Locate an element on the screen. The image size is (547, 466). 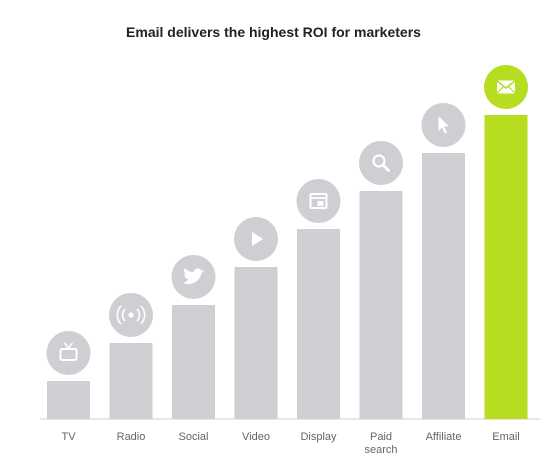
tv-icon is located at coordinates (68, 351).